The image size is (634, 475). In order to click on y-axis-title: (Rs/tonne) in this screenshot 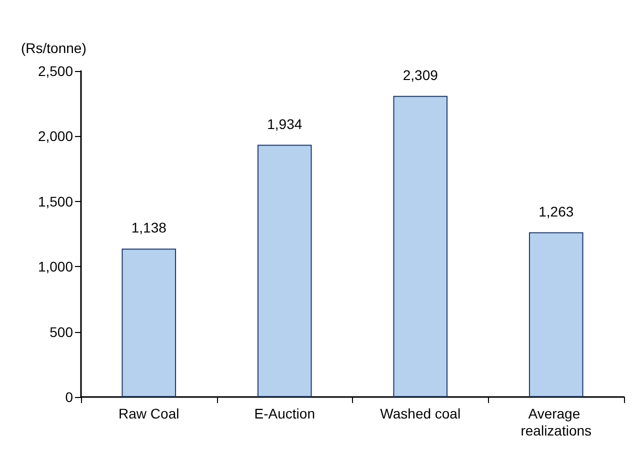, I will do `click(53, 48)`.